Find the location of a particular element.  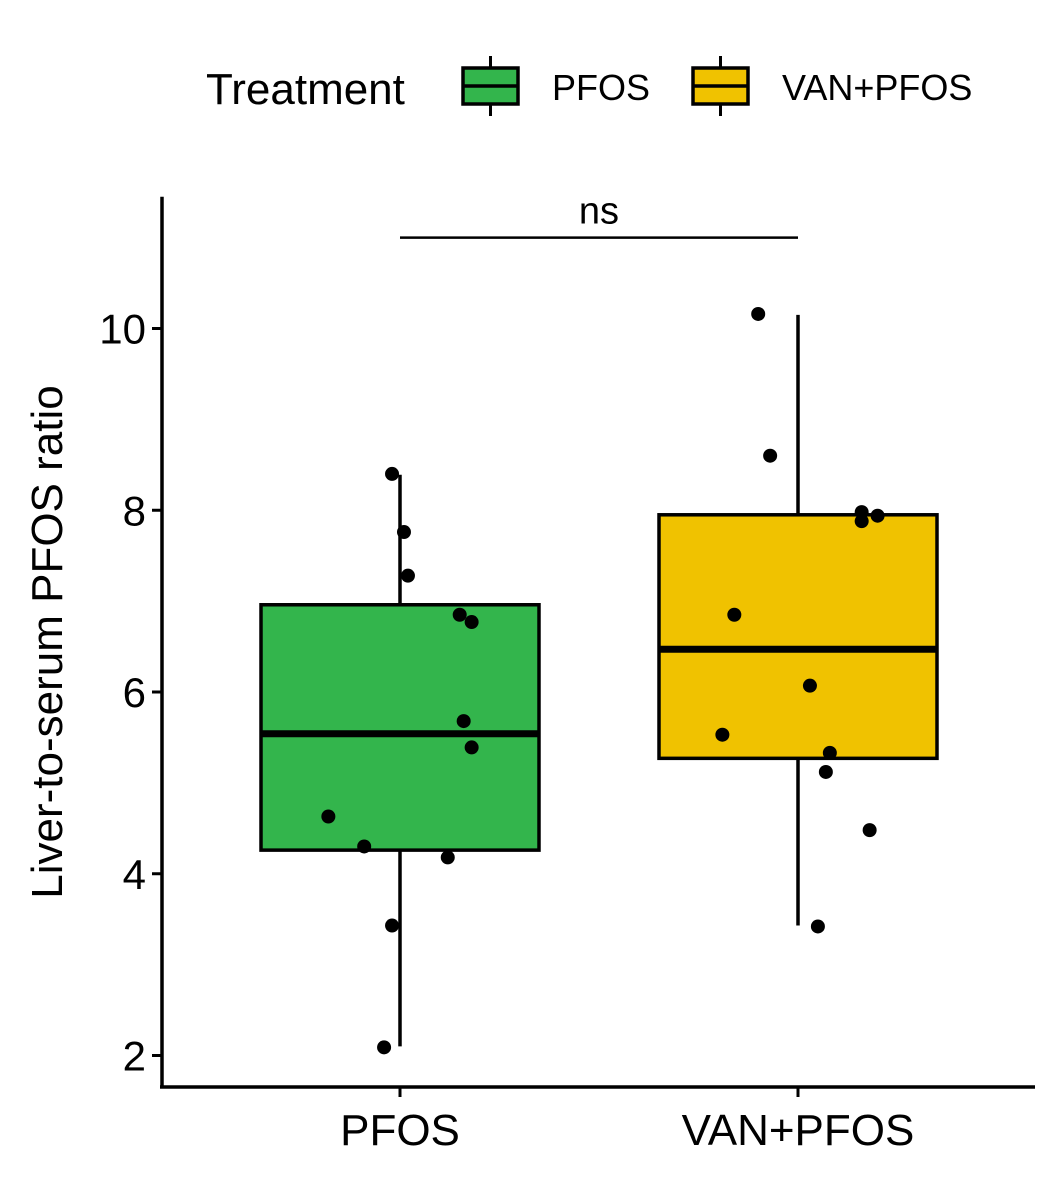

y-tick-label: 6 is located at coordinates (134, 692).